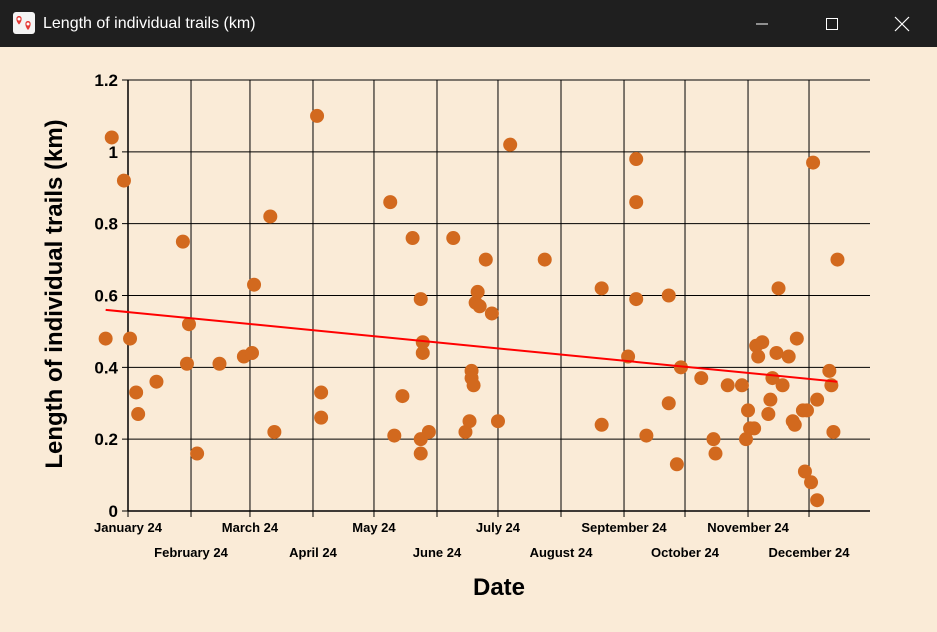  I want to click on close-icon, so click(902, 23).